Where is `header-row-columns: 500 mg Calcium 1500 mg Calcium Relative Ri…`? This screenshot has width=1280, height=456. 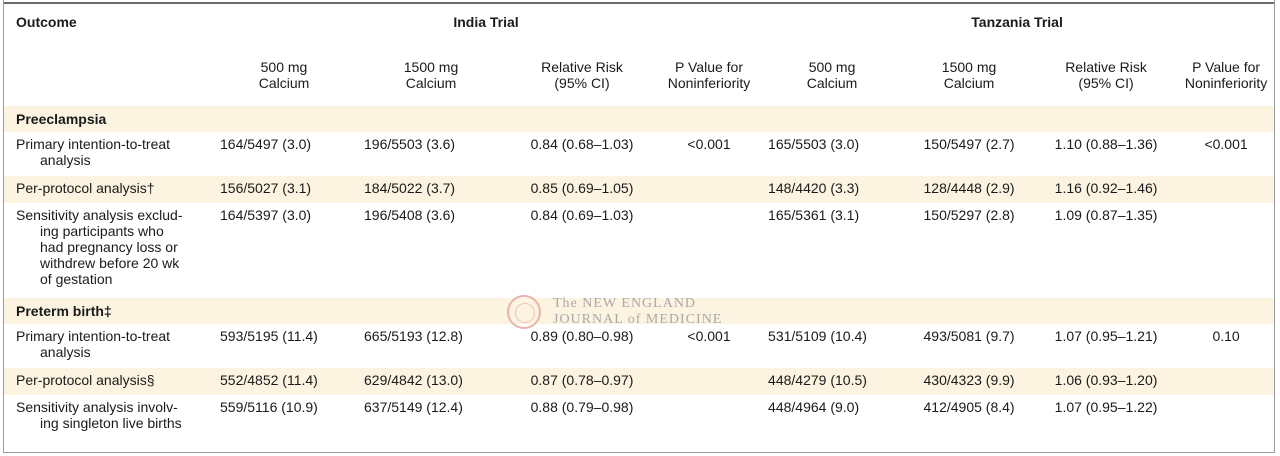 header-row-columns: 500 mg Calcium 1500 mg Calcium Relative Ri… is located at coordinates (639, 80).